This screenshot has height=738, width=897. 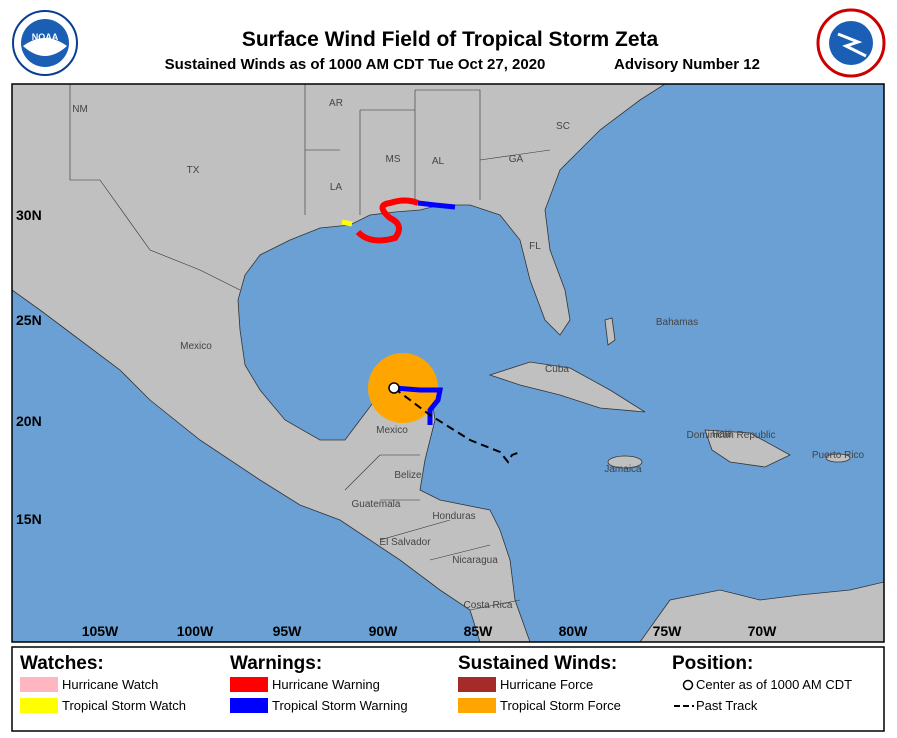 What do you see at coordinates (687, 64) in the screenshot?
I see `advisory: Advisory Number 12` at bounding box center [687, 64].